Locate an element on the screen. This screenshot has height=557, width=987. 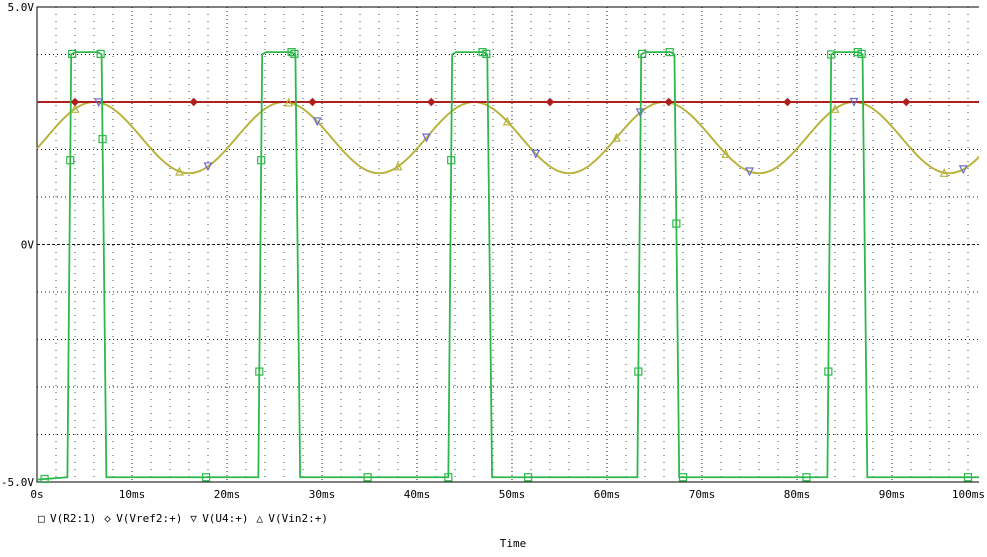
legend: □ V(R2:1) ◇ V(Vref2:+) ▽ V(U4:+) △ V(Vin2:+) is located at coordinates (183, 518).